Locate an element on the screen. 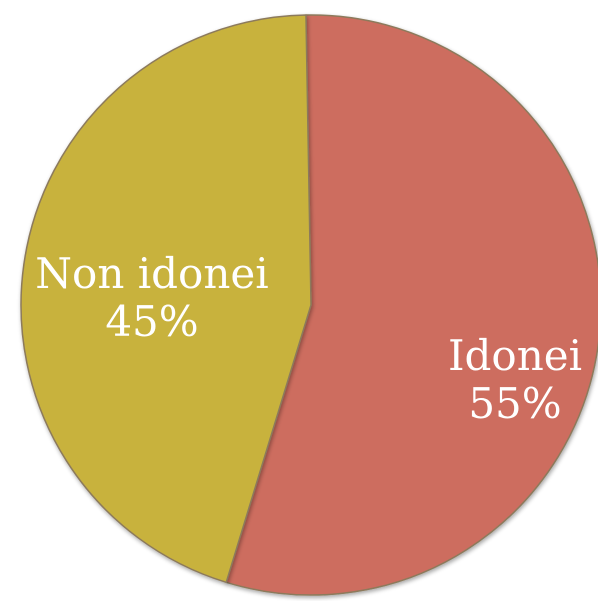  slice-percent: 45% is located at coordinates (151, 321).